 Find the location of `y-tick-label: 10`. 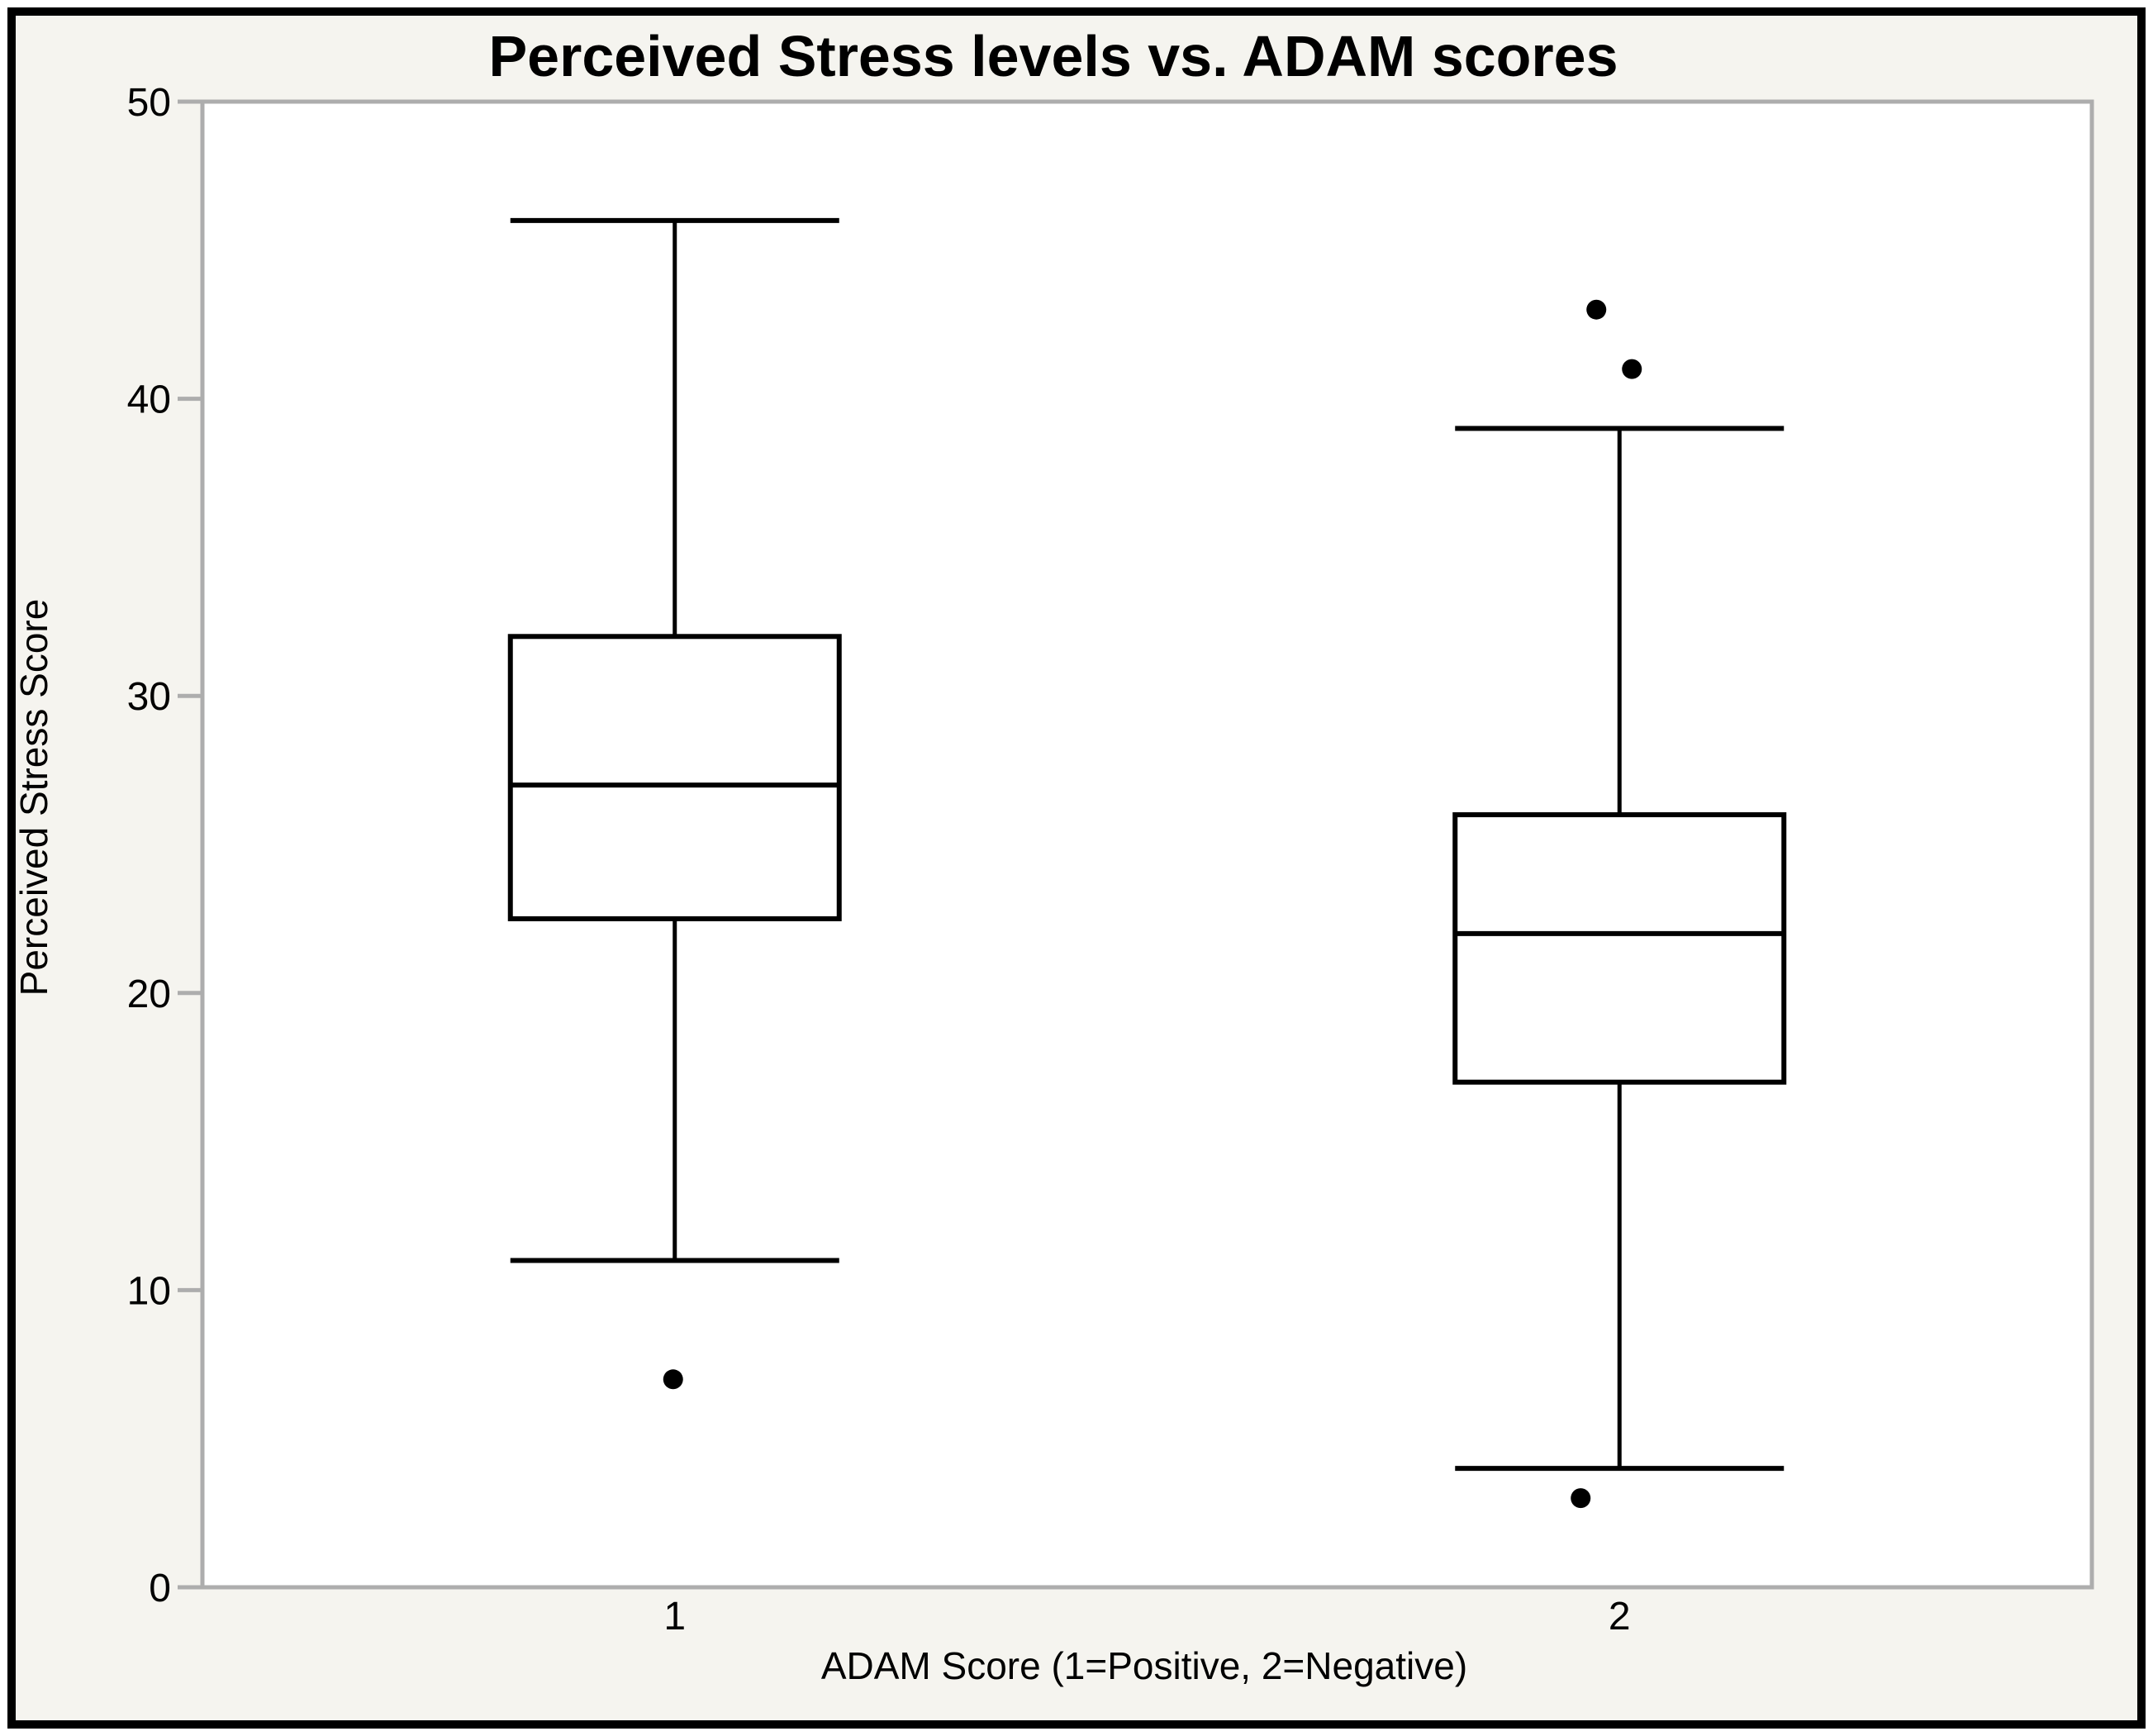

y-tick-label: 10 is located at coordinates (149, 1291).